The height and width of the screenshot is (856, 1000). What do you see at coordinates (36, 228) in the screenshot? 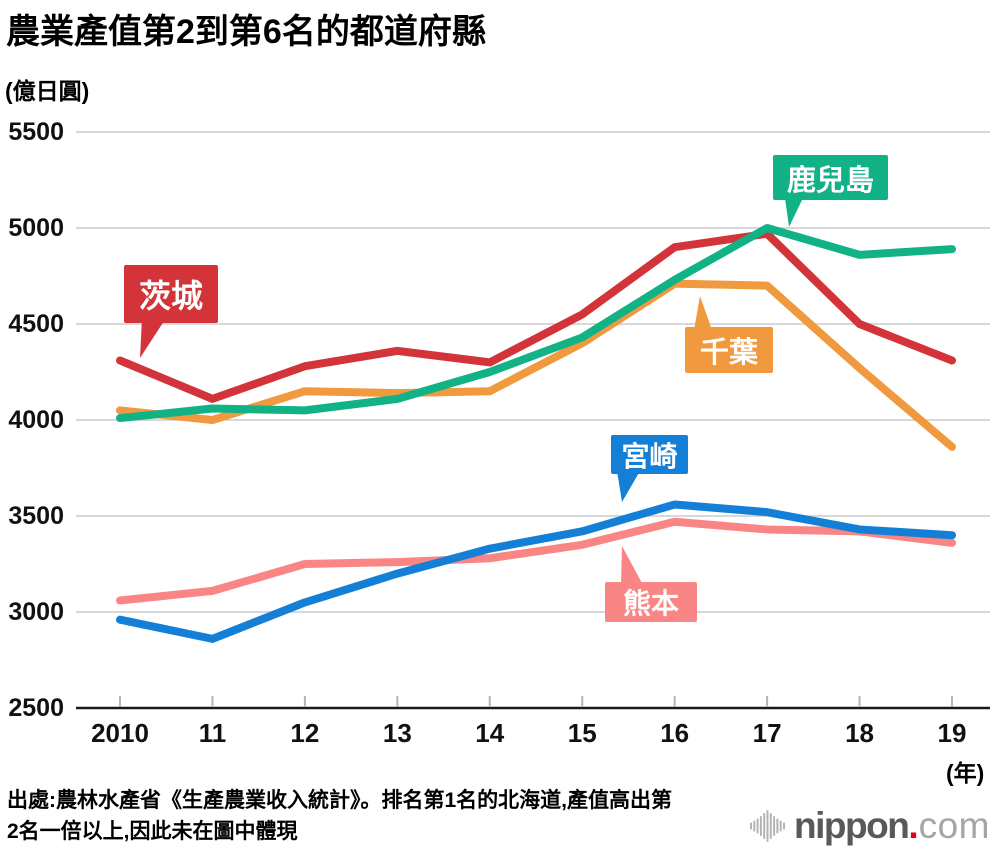
I see `y-tick-label: 5000` at bounding box center [36, 228].